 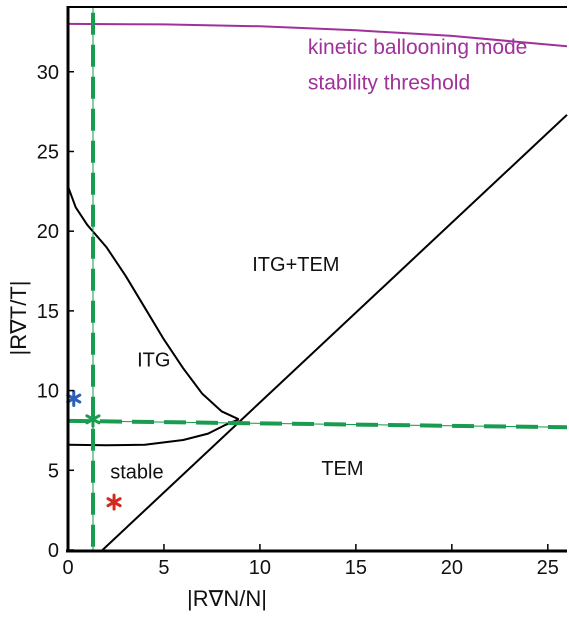 What do you see at coordinates (53, 551) in the screenshot?
I see `y-tick-label: 0` at bounding box center [53, 551].